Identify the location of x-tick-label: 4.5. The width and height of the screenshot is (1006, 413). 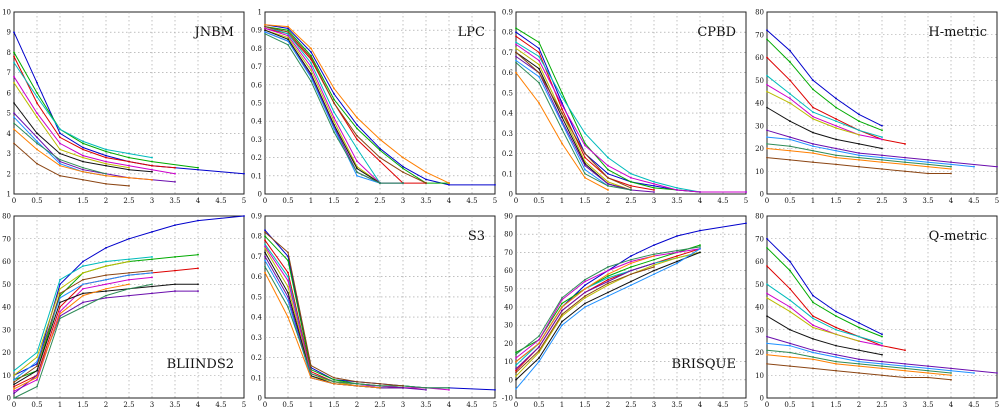
(722, 201).